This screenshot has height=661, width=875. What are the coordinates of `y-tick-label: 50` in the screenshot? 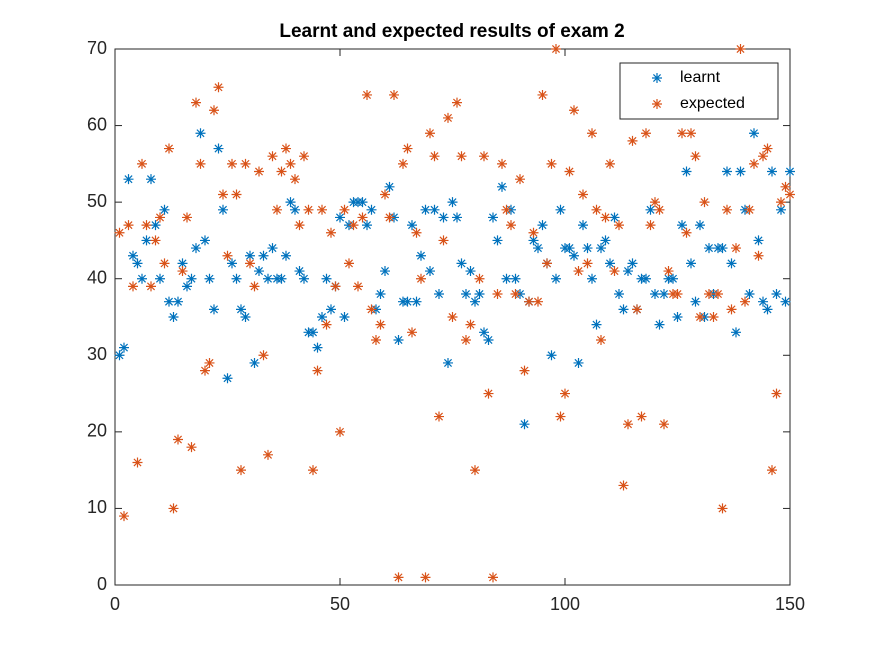 It's located at (97, 201).